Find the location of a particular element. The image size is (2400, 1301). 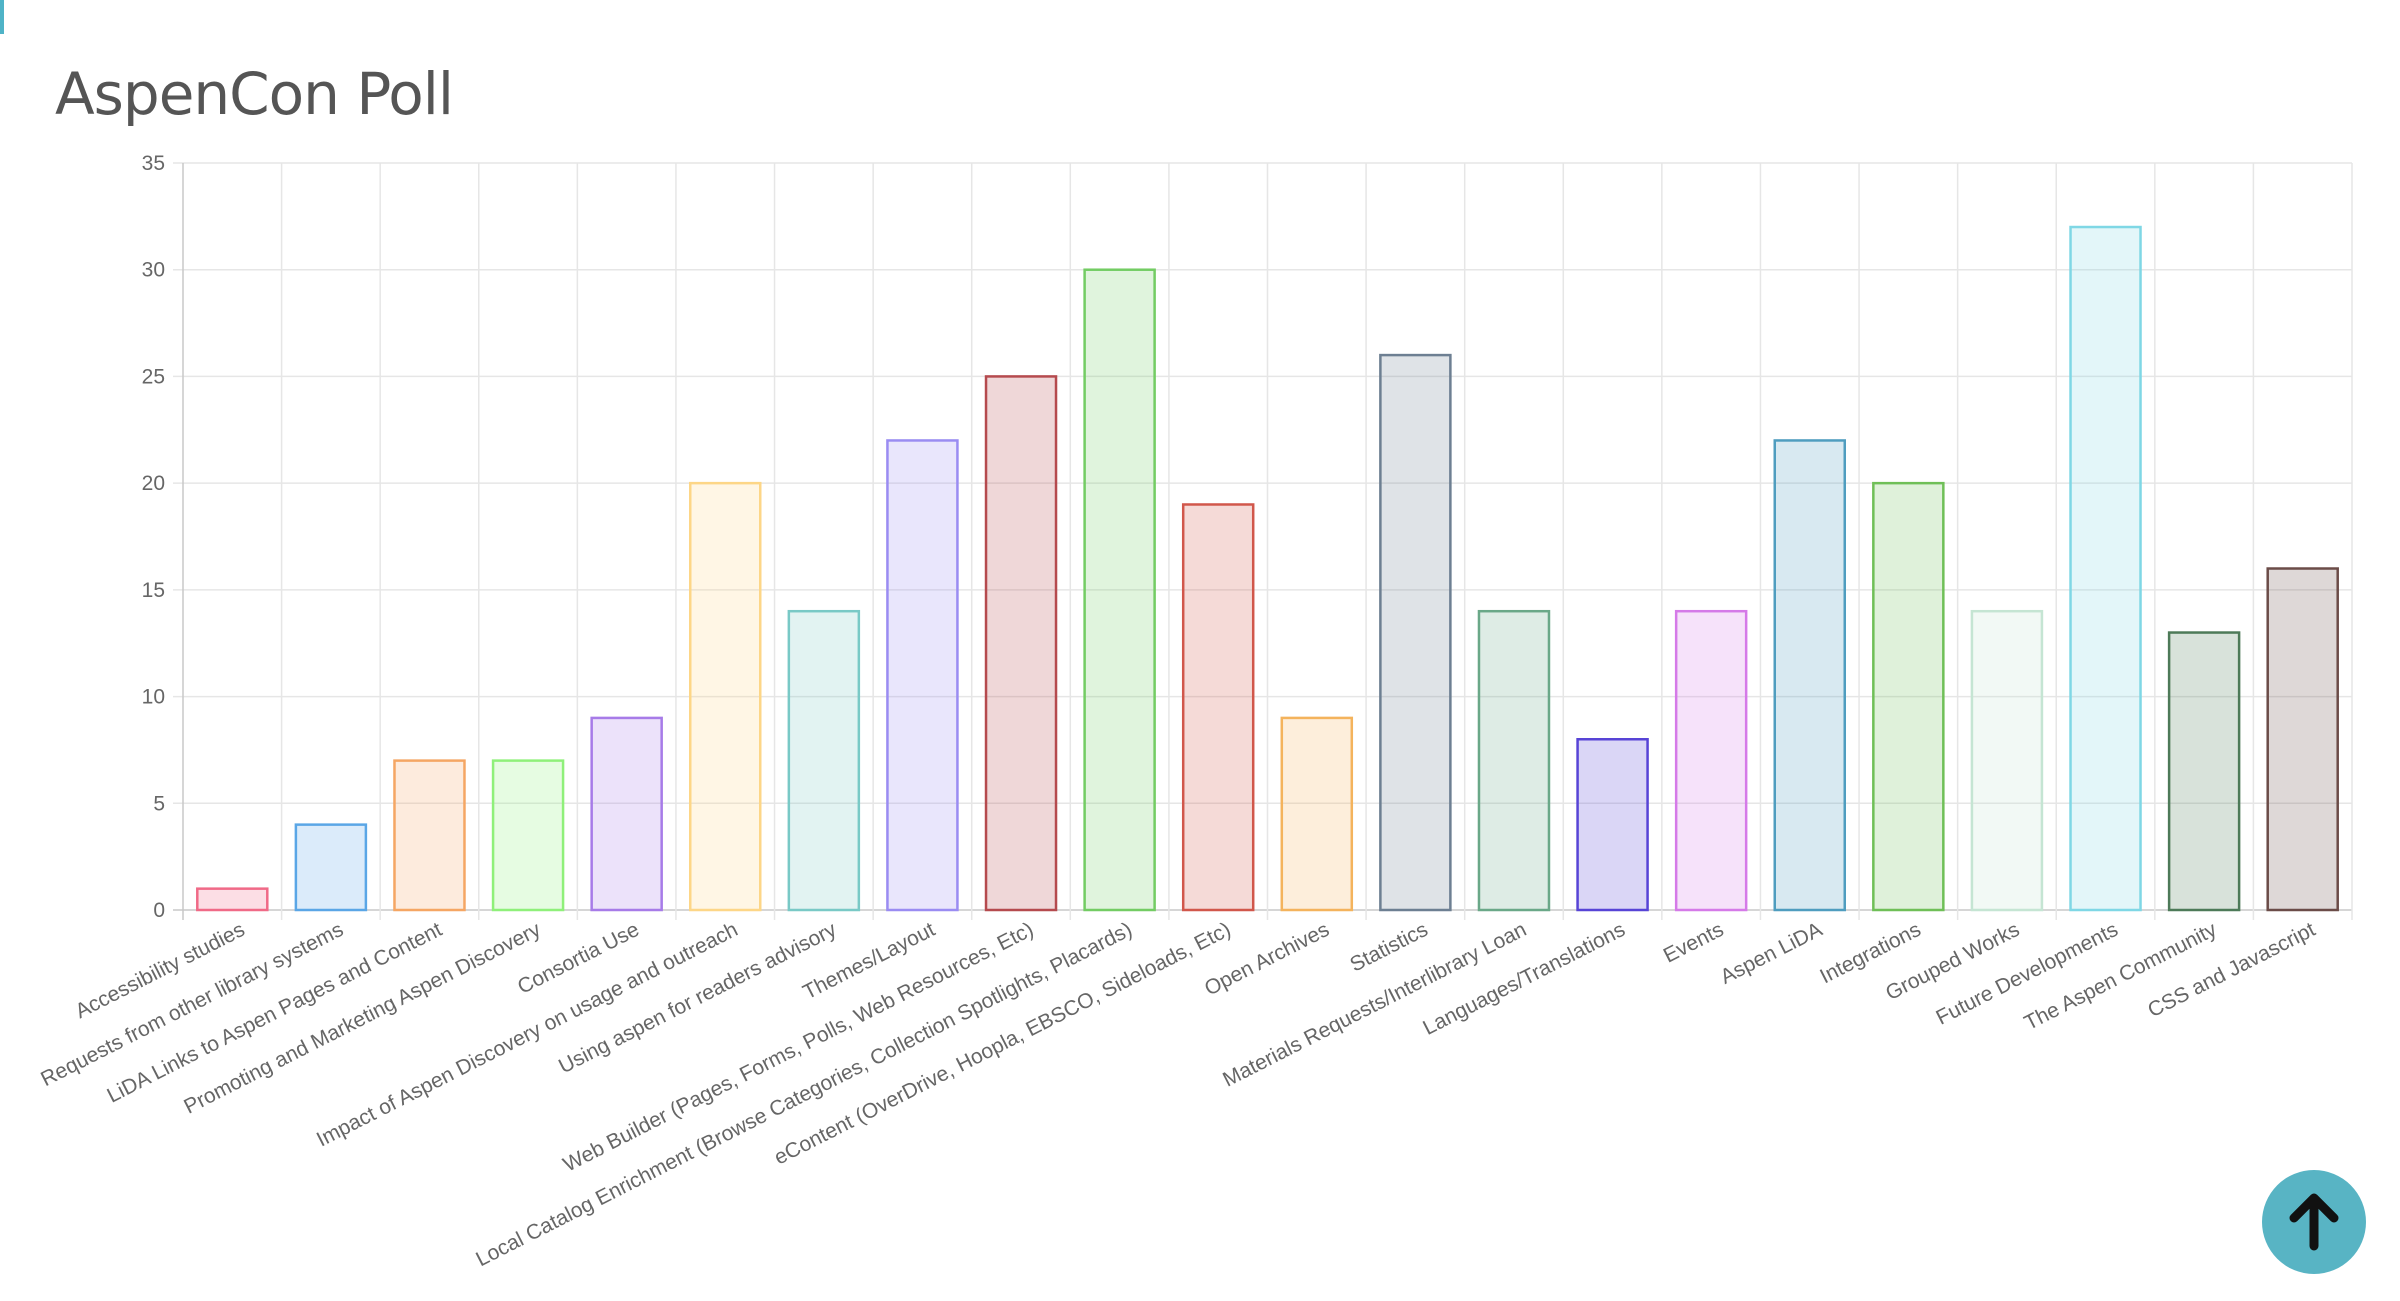

y-tick-label: 0 is located at coordinates (159, 910).